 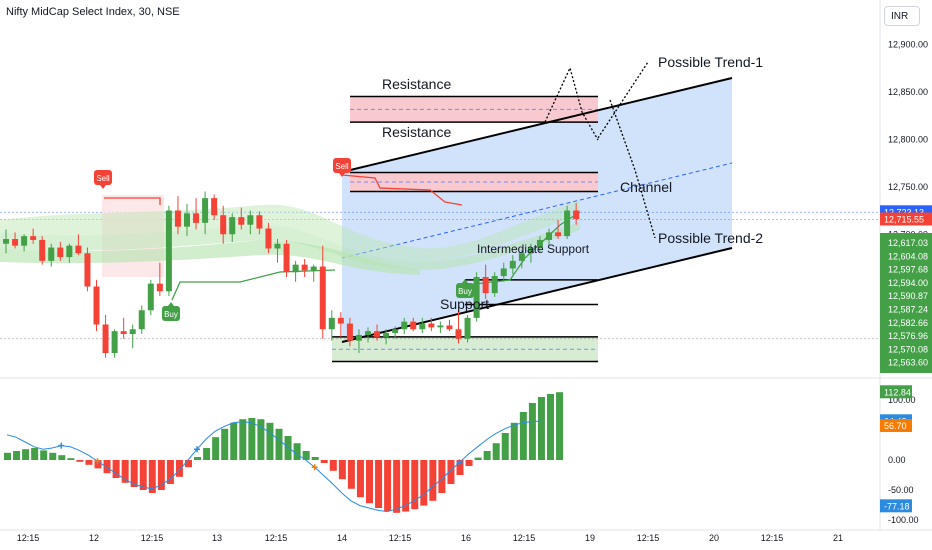 What do you see at coordinates (342, 166) in the screenshot?
I see `sell-signal-tag-text: Sell` at bounding box center [342, 166].